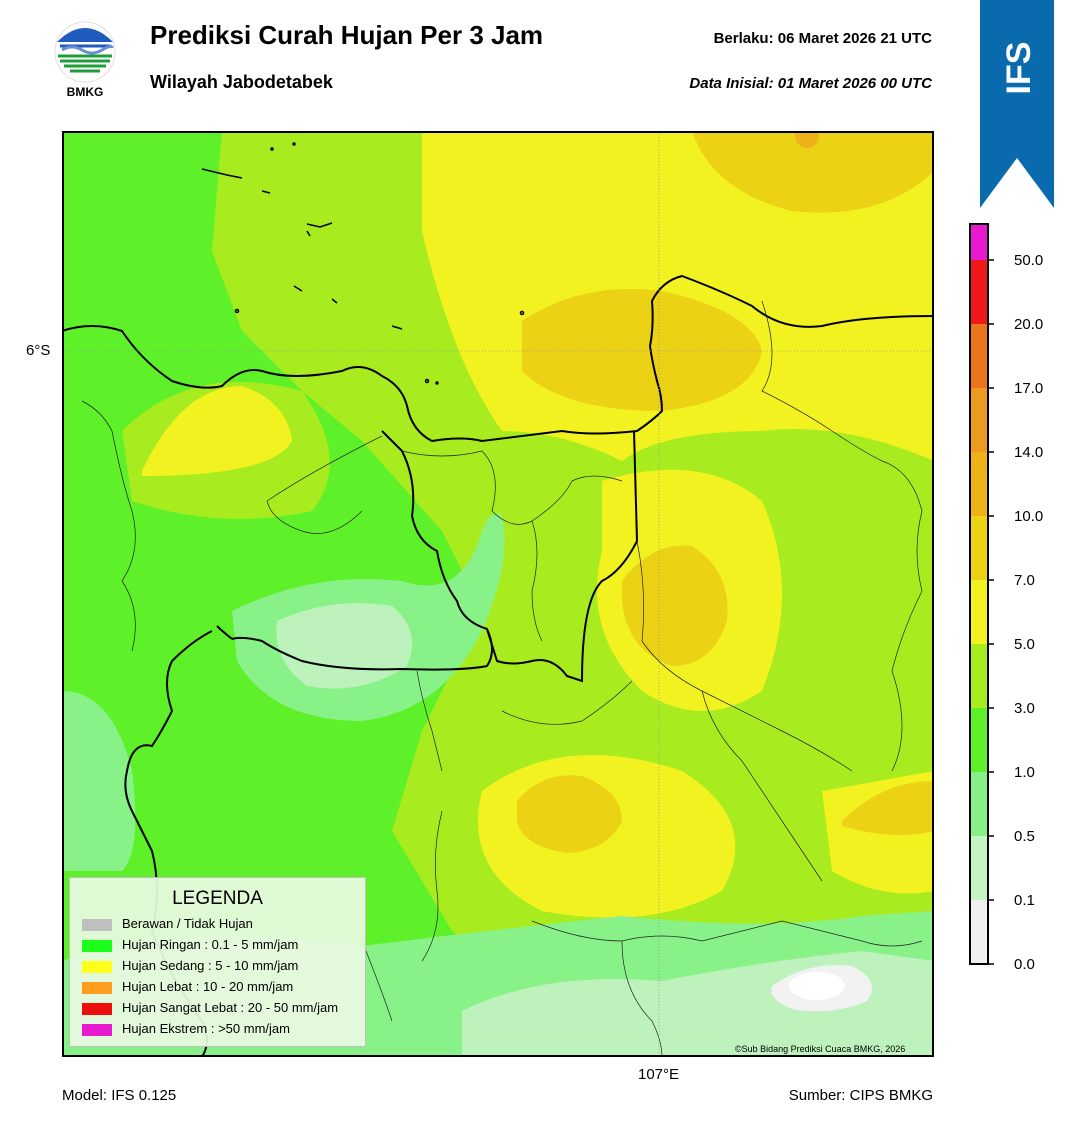 The width and height of the screenshot is (1072, 1128). What do you see at coordinates (1024, 964) in the screenshot?
I see `colorbar-tick-label: 0.0` at bounding box center [1024, 964].